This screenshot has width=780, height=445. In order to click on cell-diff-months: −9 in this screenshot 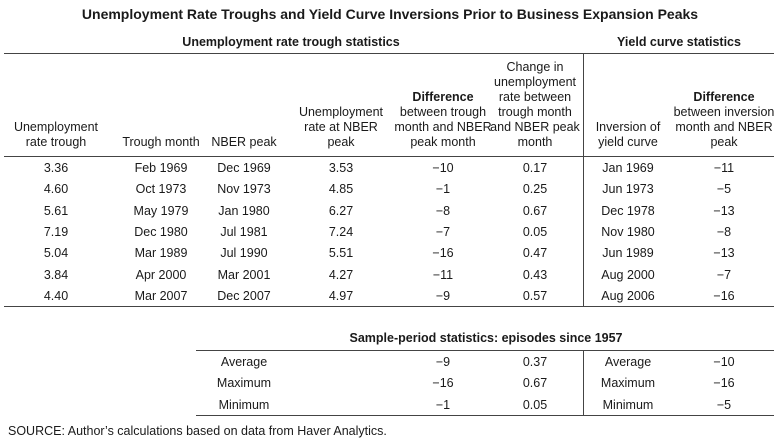, I will do `click(443, 295)`.